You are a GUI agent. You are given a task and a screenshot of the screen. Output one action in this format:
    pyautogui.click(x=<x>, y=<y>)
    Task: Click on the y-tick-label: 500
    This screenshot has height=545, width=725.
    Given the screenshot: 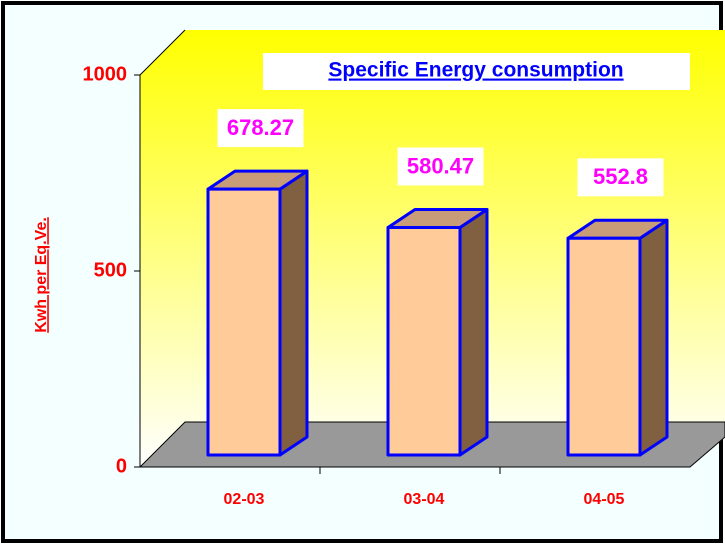 What is the action you would take?
    pyautogui.click(x=110, y=270)
    